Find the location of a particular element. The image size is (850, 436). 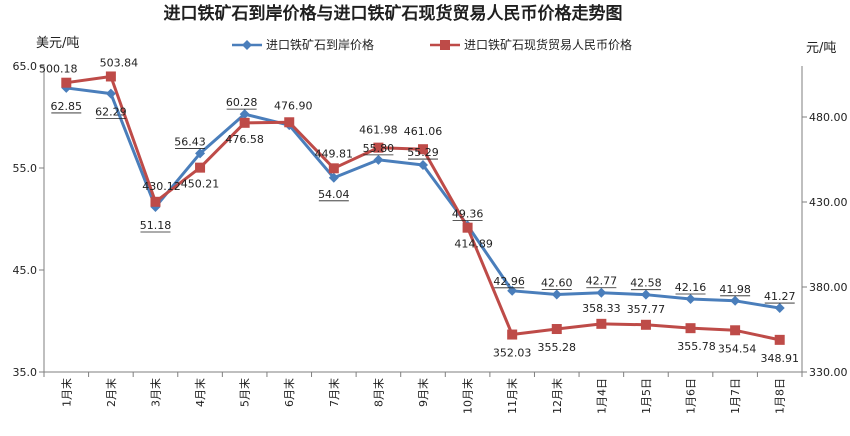

series-1-data-label: 62.85 is located at coordinates (67, 106).